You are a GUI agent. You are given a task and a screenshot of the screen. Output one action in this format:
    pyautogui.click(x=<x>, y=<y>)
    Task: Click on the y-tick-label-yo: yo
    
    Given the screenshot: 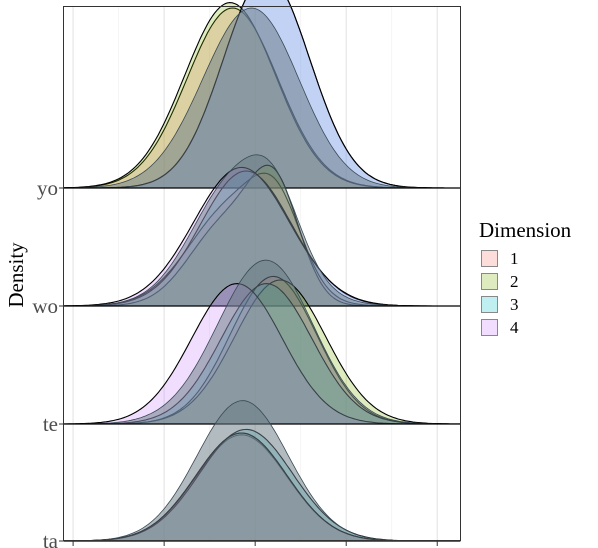 What is the action you would take?
    pyautogui.click(x=47, y=188)
    